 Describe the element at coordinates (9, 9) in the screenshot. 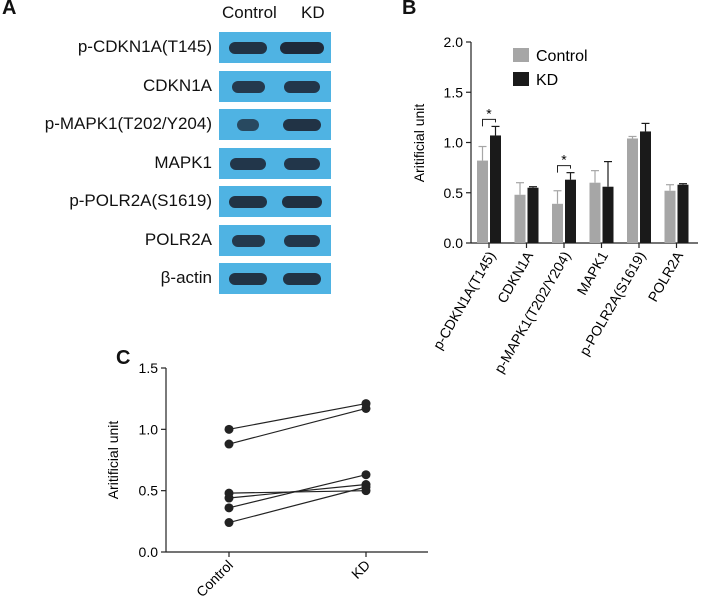

I see `panel-a-label: A` at that location.